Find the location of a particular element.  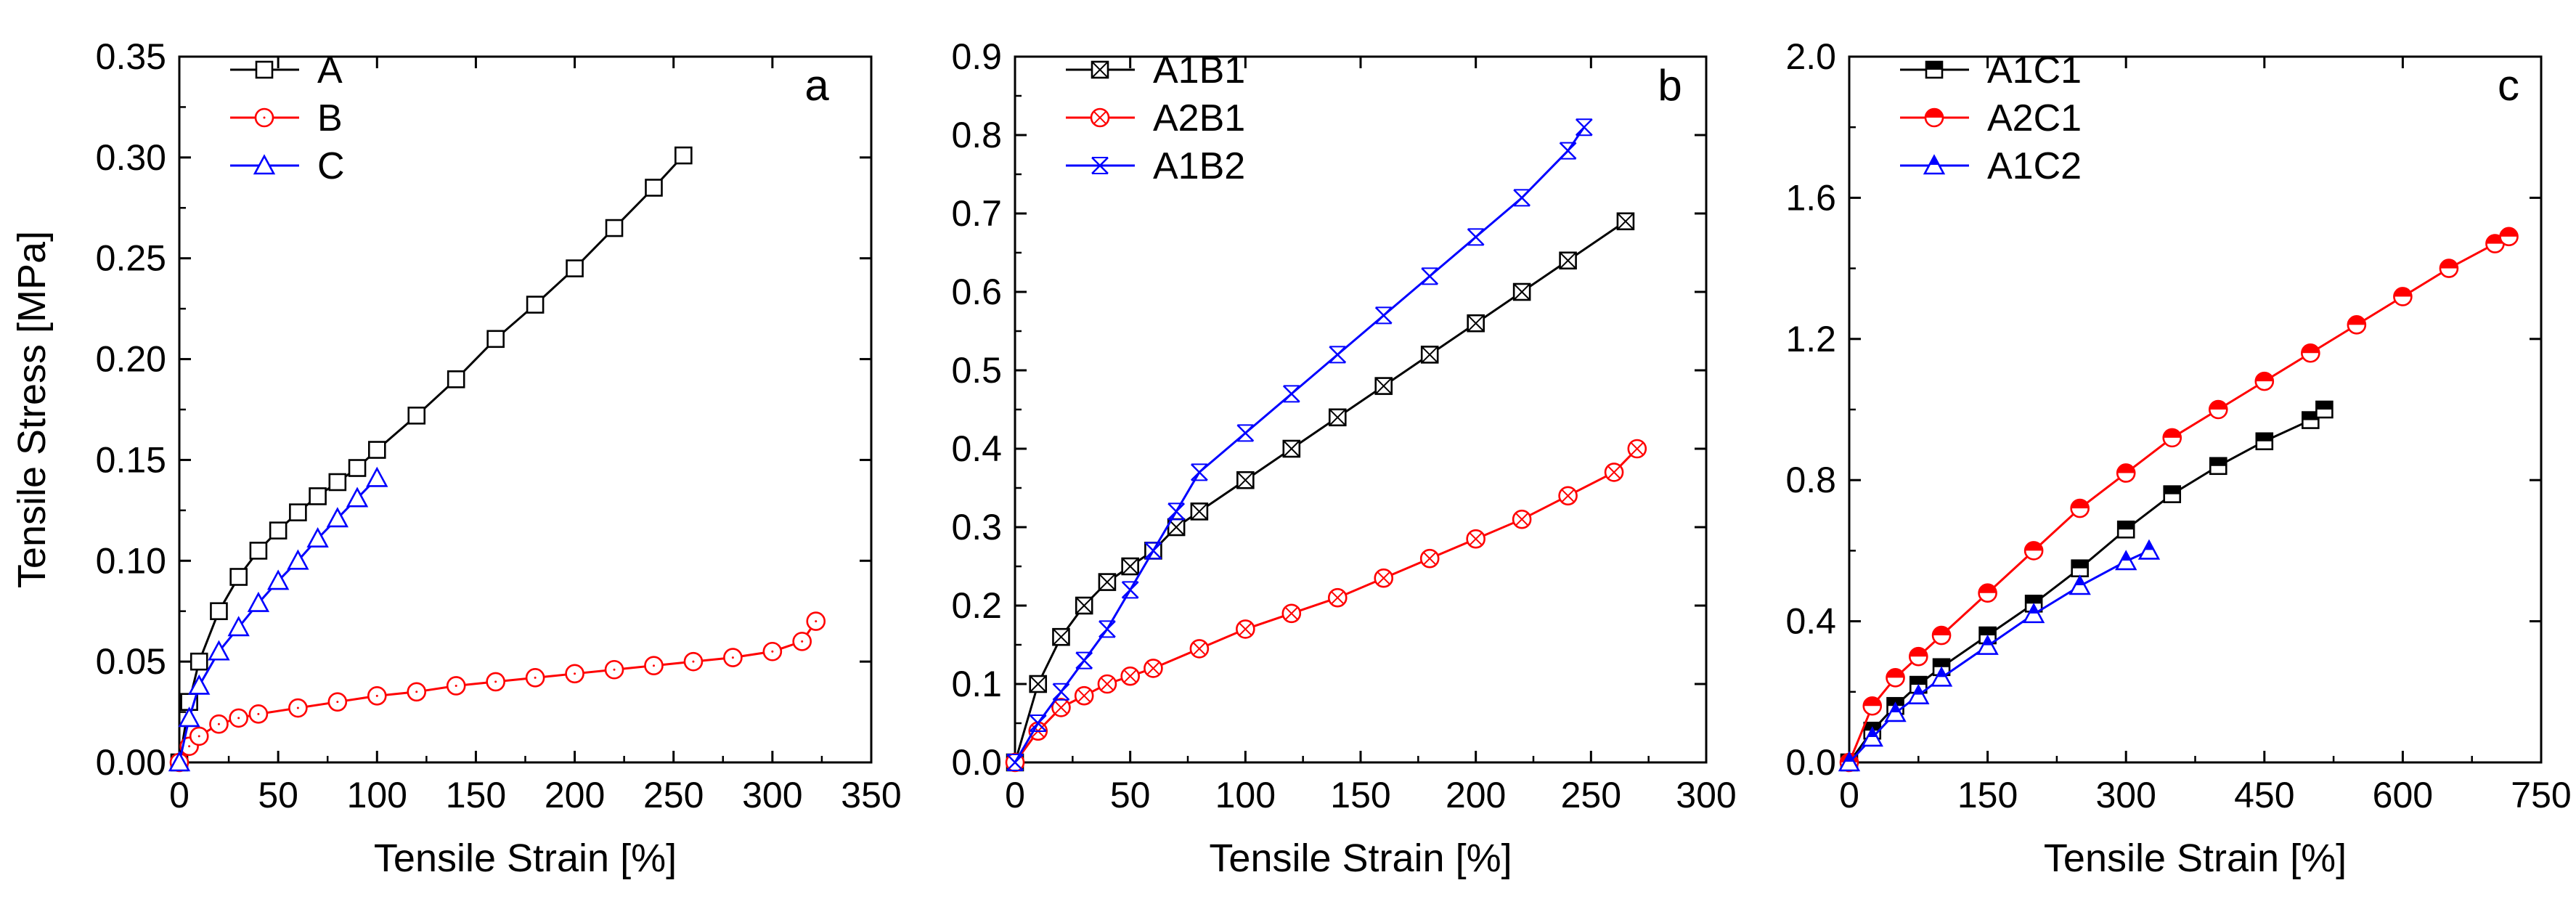

y-tick-label: 0.3 is located at coordinates (976, 527).